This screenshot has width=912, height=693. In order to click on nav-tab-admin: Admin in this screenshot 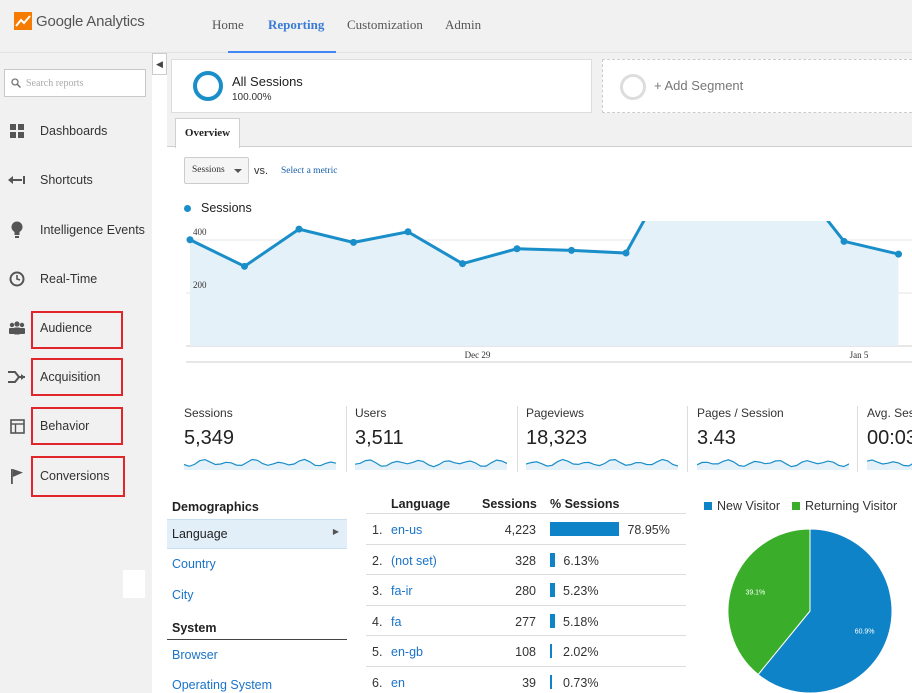, I will do `click(463, 24)`.